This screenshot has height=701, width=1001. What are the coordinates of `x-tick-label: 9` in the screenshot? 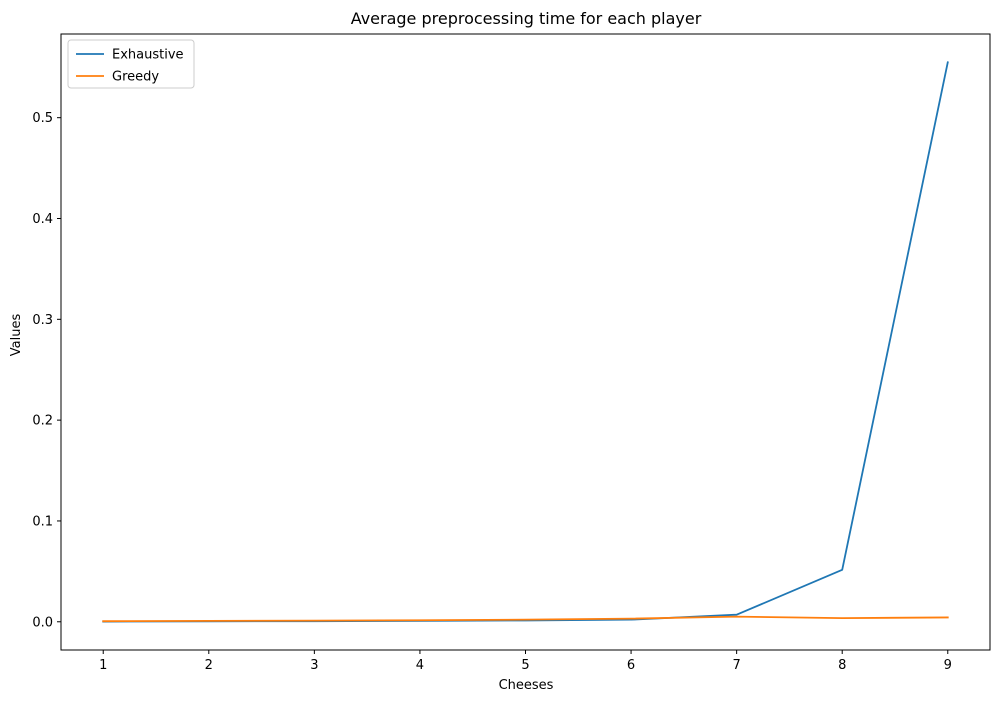 It's located at (948, 665).